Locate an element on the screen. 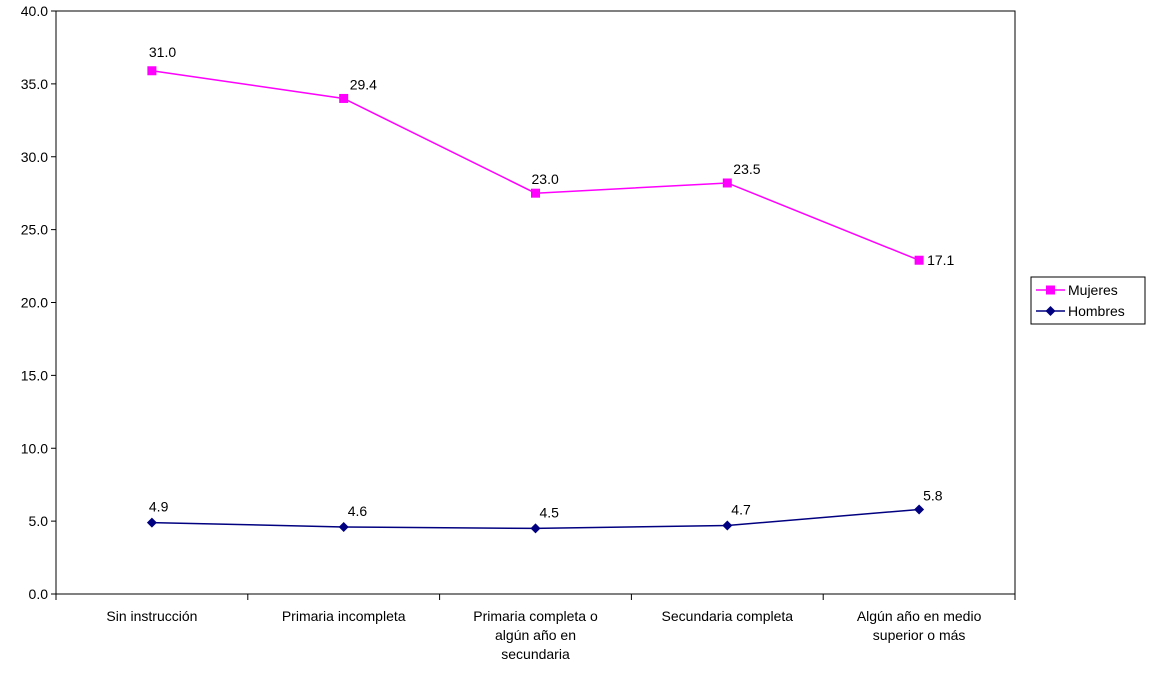 The height and width of the screenshot is (676, 1151). data-label: 17.1 is located at coordinates (940, 260).